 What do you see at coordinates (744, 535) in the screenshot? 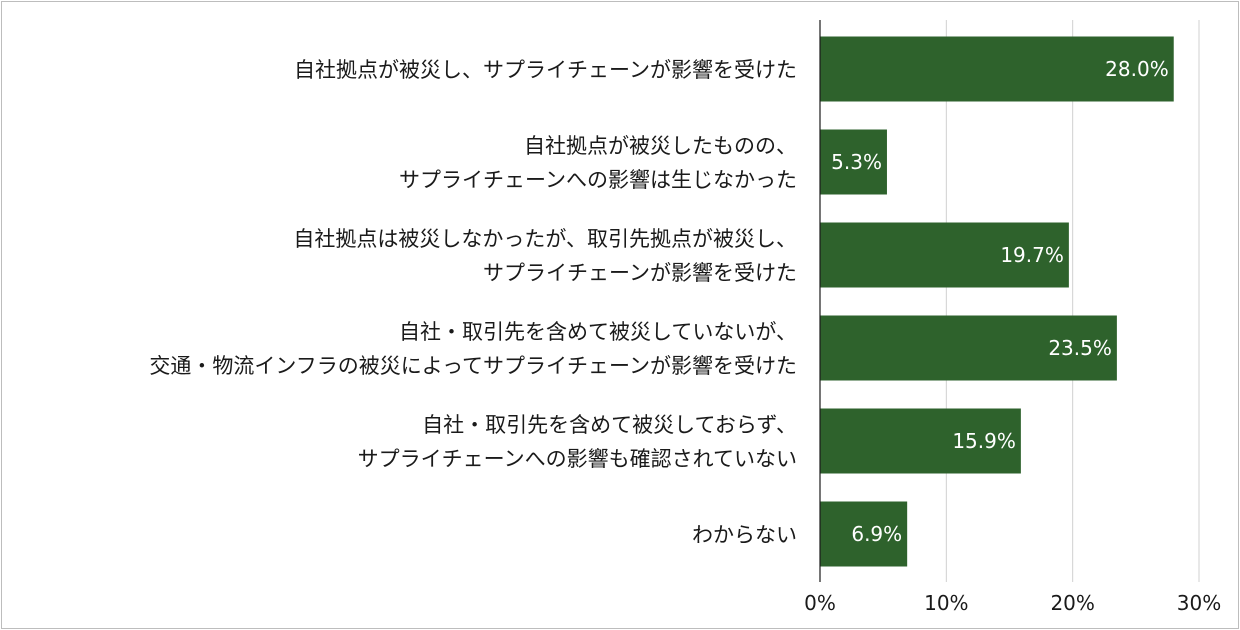
I see `category-label-5-line-0: わからない` at bounding box center [744, 535].